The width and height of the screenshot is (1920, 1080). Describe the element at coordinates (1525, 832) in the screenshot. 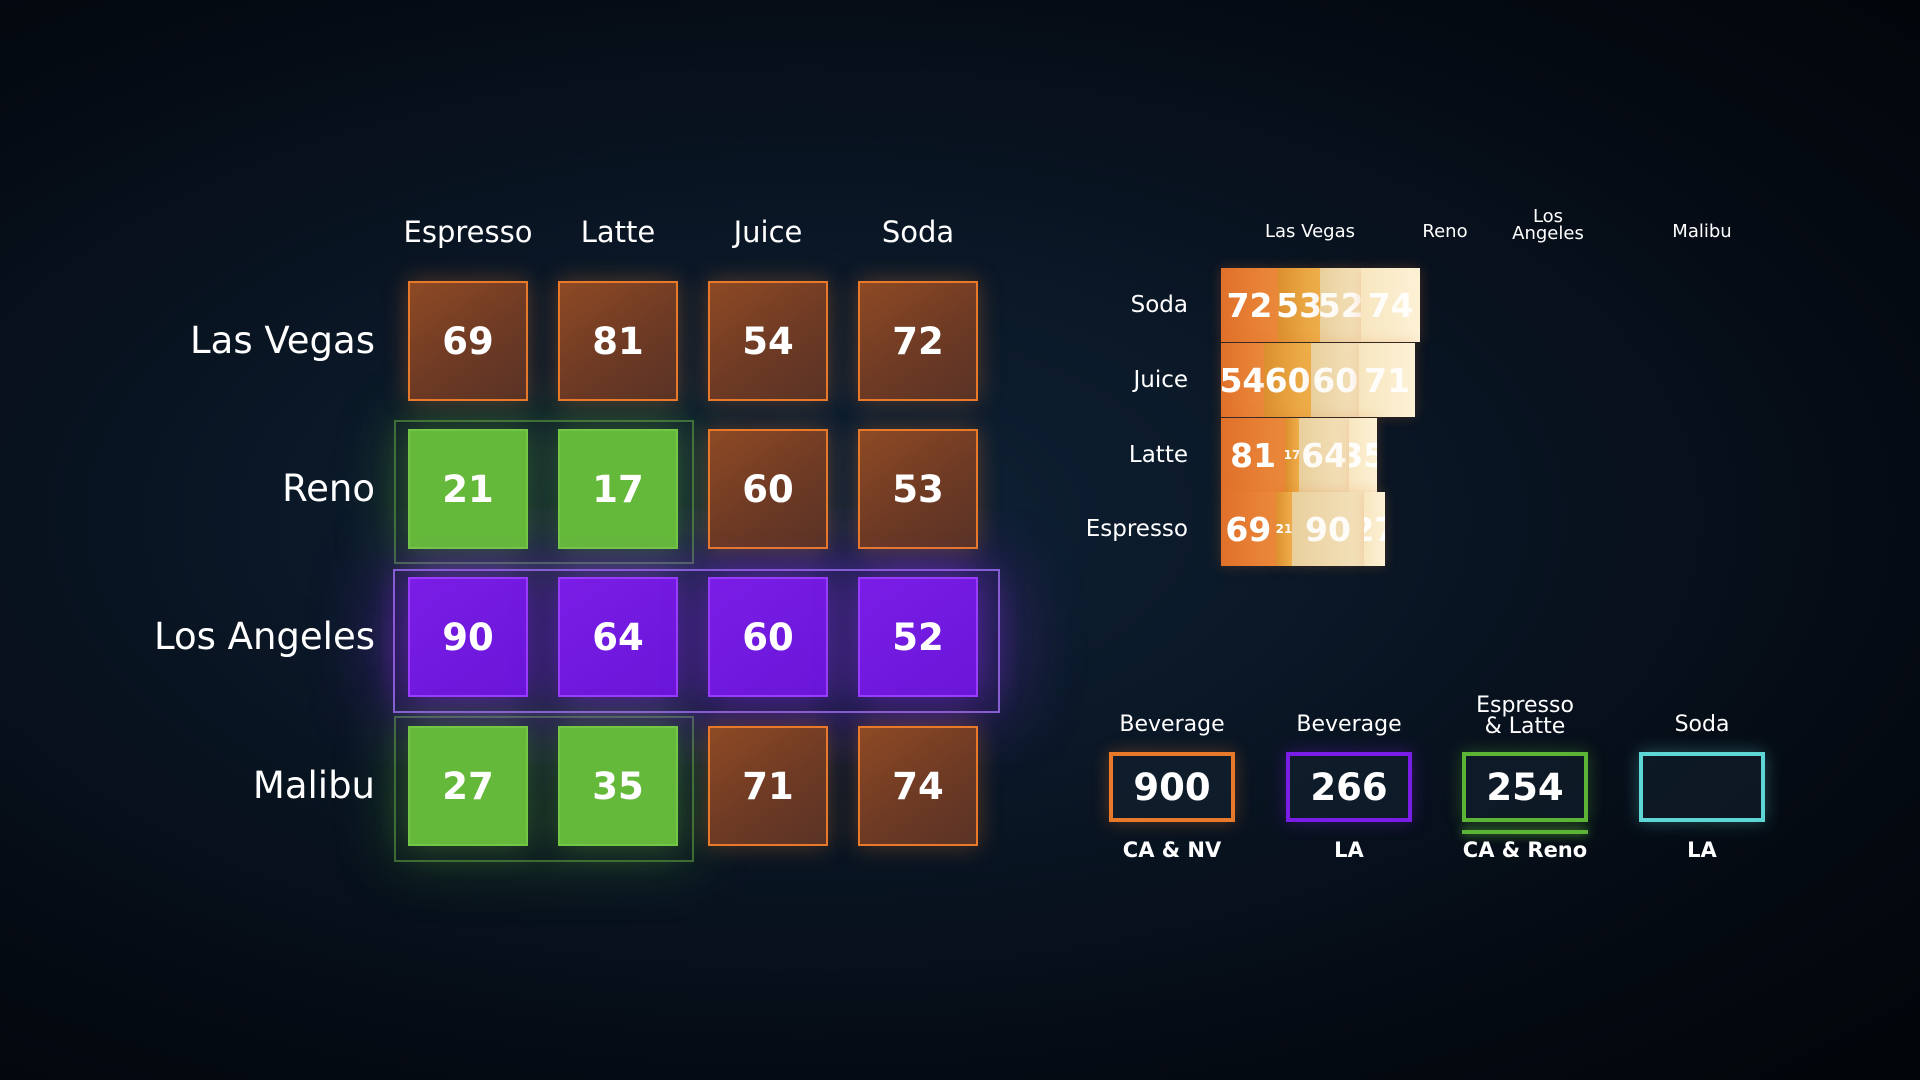

I see `summary-underline` at that location.